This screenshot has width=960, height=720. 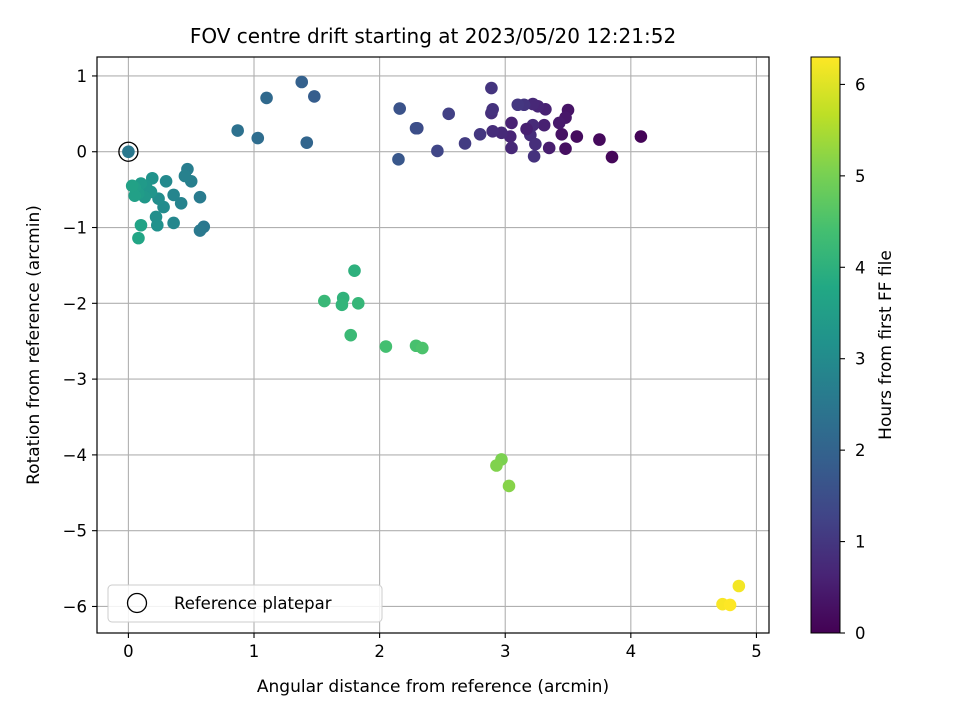 I want to click on reference-point-fill, so click(x=128, y=152).